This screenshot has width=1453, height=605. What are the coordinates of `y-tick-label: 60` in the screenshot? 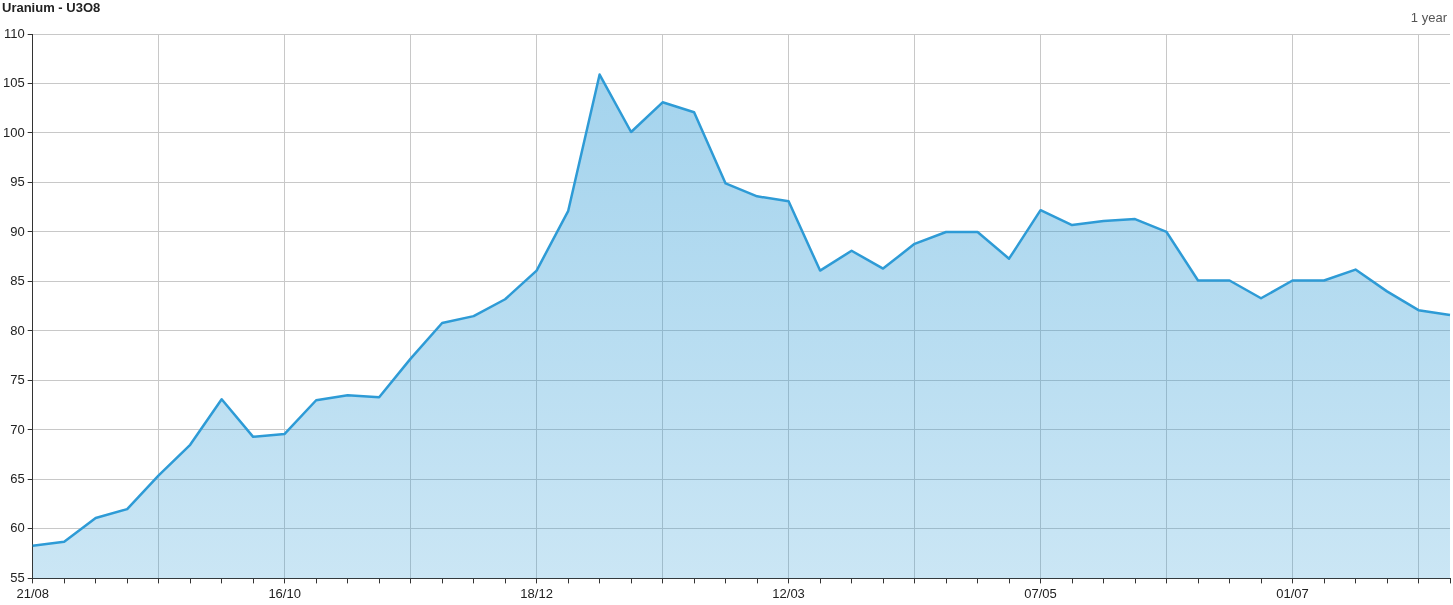 It's located at (17, 528).